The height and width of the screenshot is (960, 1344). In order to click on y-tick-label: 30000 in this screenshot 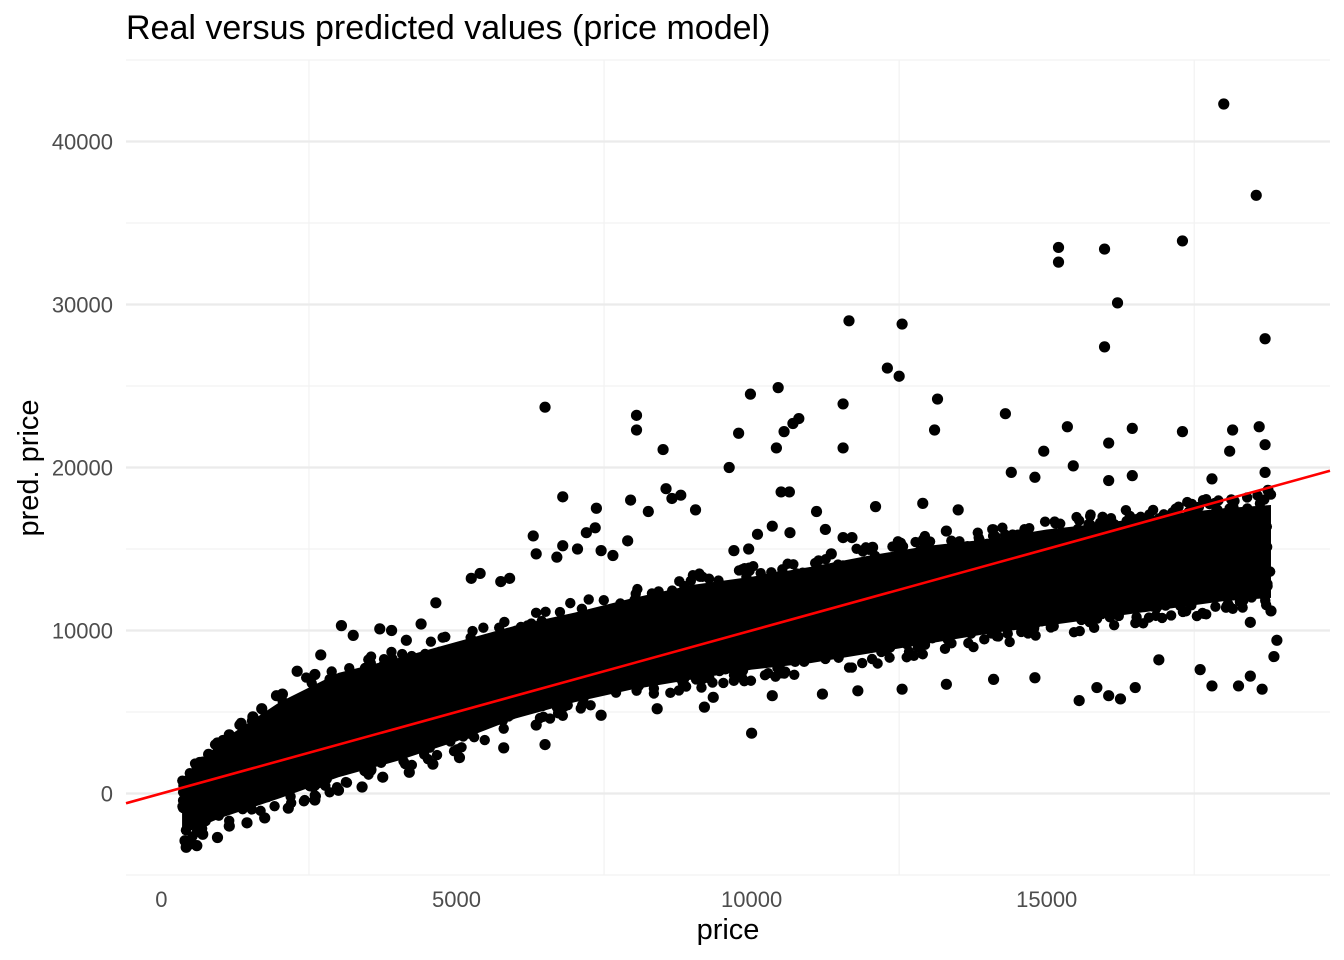, I will do `click(82, 305)`.